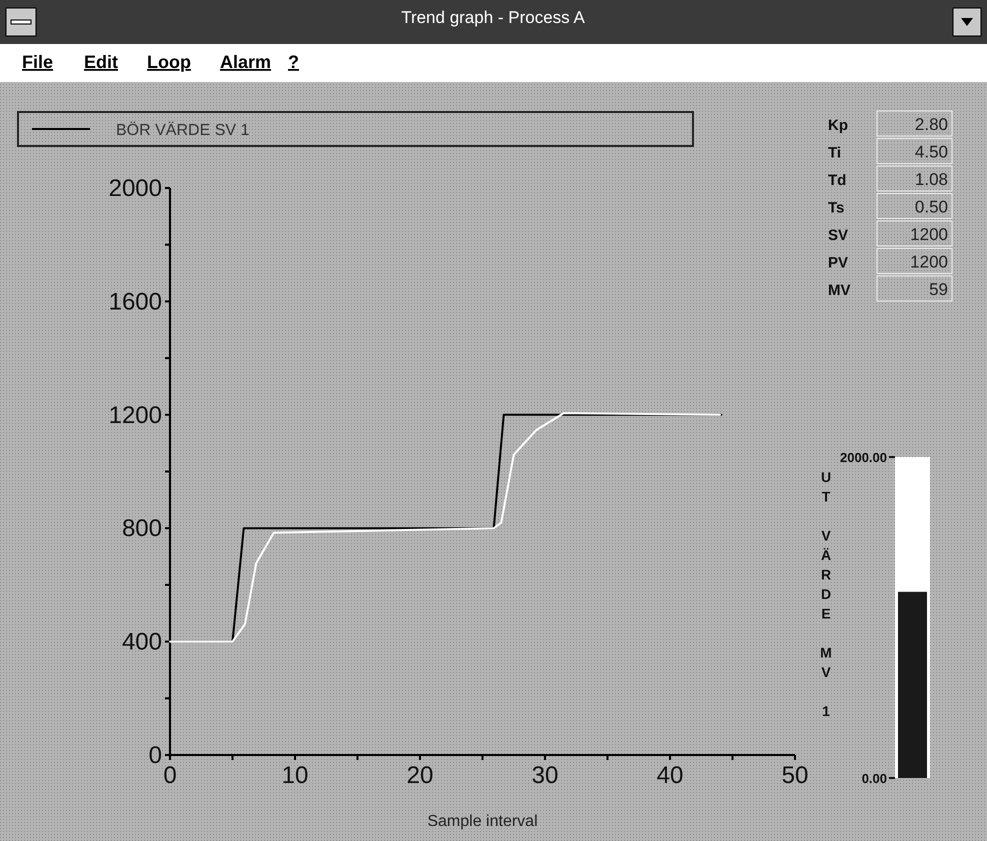 This screenshot has height=841, width=987. What do you see at coordinates (795, 775) in the screenshot?
I see `x-tick-label: 50` at bounding box center [795, 775].